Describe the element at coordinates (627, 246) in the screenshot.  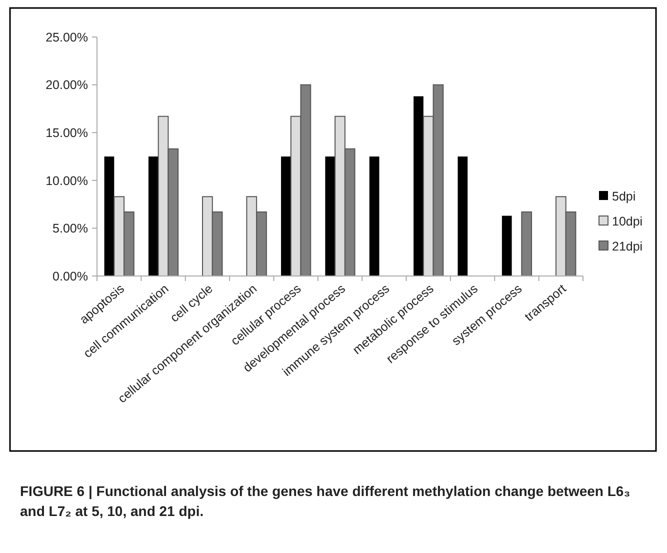
I see `legend-label: 21dpi` at that location.